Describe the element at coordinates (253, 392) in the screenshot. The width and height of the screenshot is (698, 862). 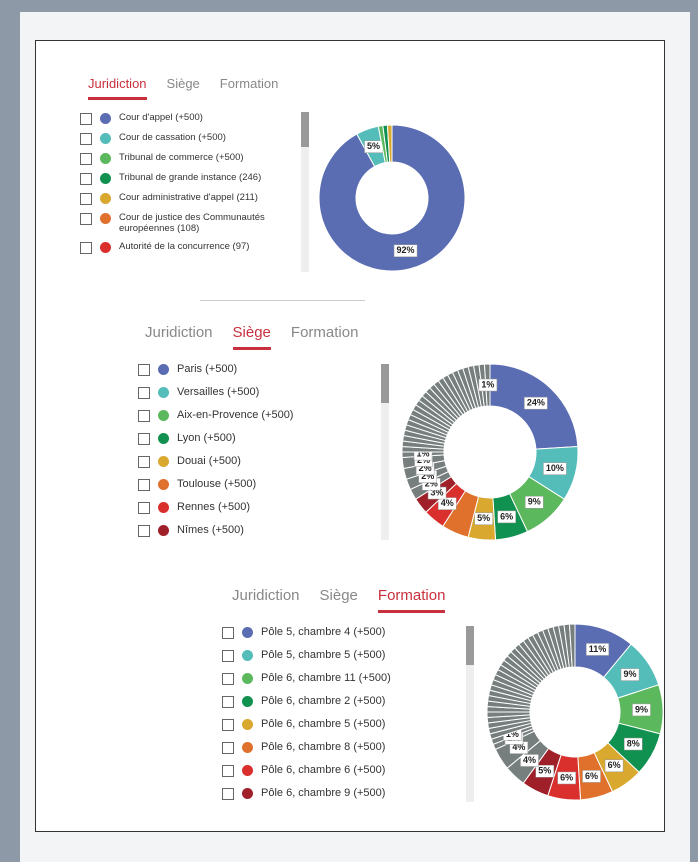
I see `filter-item: Versailles (+500)` at that location.